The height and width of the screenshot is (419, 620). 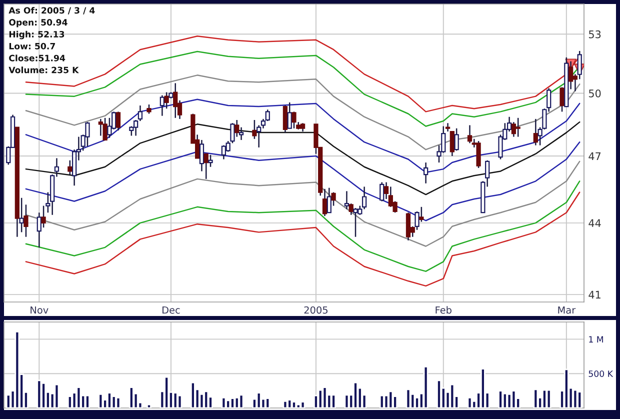 I want to click on x-tick-label: Dec, so click(x=171, y=310).